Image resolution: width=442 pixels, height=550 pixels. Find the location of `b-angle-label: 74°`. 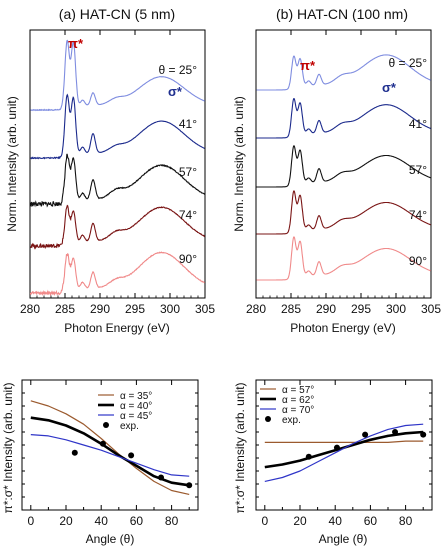

b-angle-label: 74° is located at coordinates (418, 215).